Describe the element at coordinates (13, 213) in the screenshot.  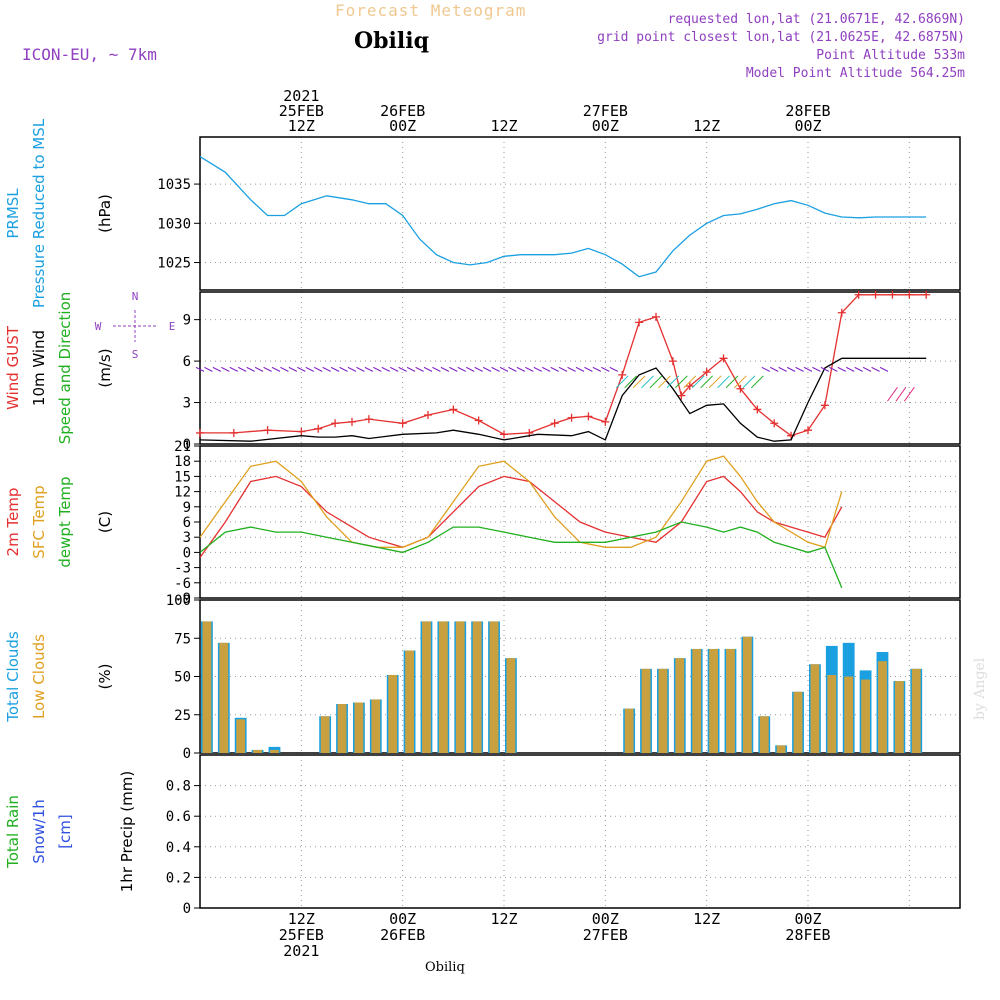
I see `panel-label: PRMSL` at that location.